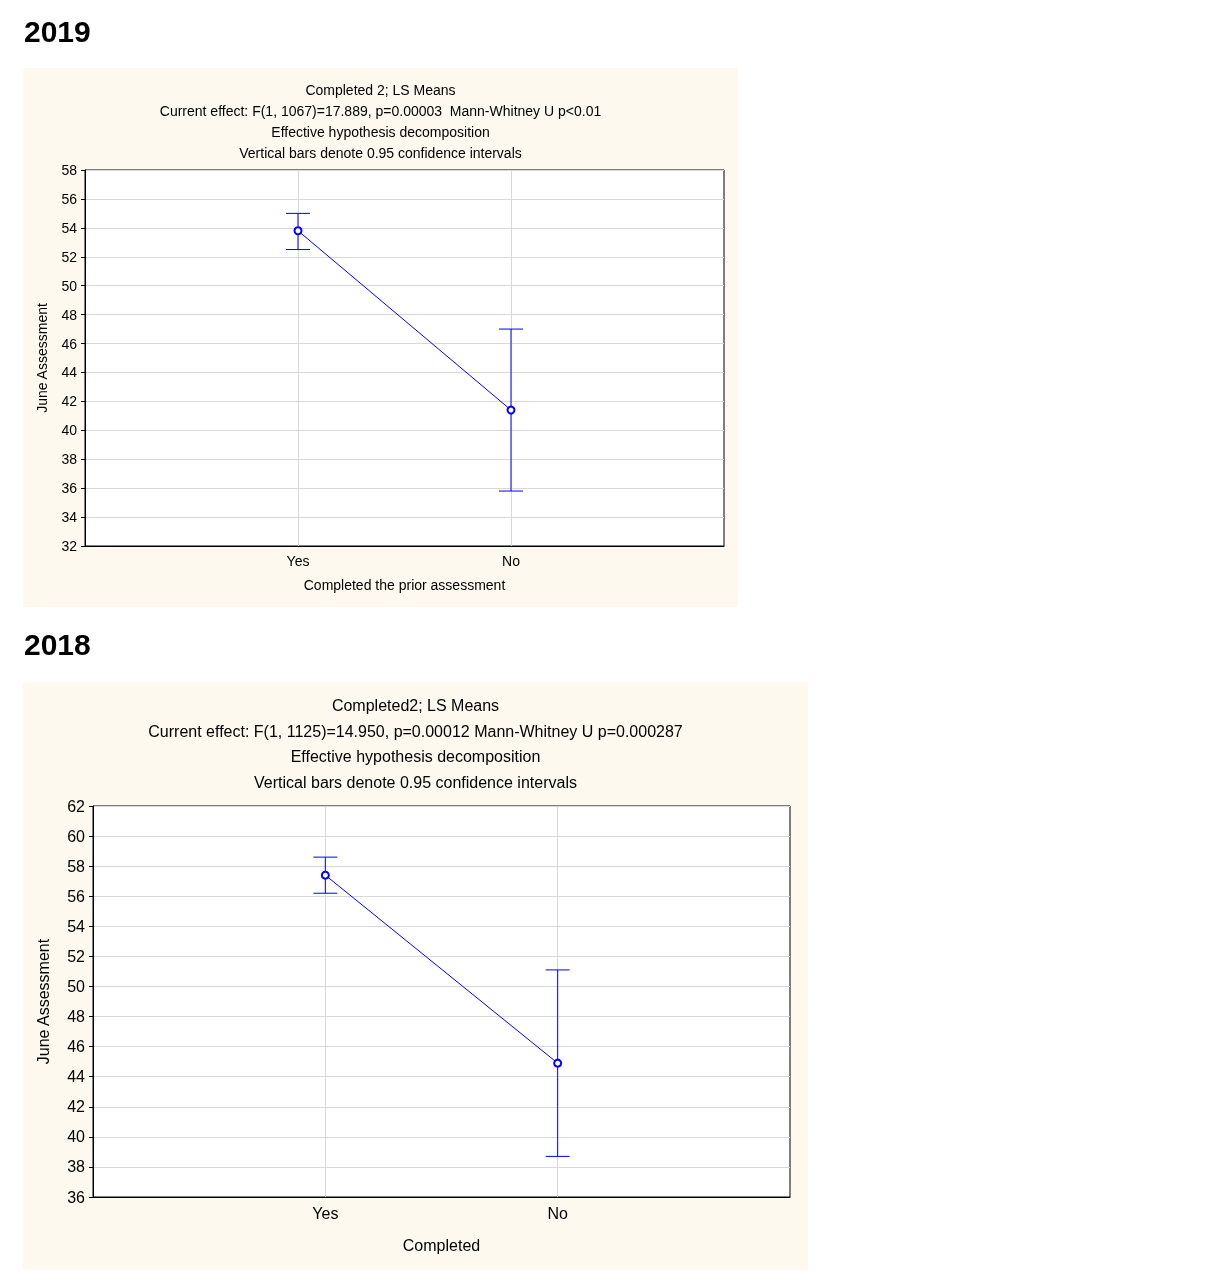 The width and height of the screenshot is (1215, 1282). What do you see at coordinates (415, 744) in the screenshot?
I see `chart-subtitle: Completed2; LS Means Current effect: F(1, 1125)=14.950, p=0.00012 Mann-Whitney U p=0.000287 Effective hypothesis decomposition Vertical bars denote 0.95 confidence intervals` at bounding box center [415, 744].